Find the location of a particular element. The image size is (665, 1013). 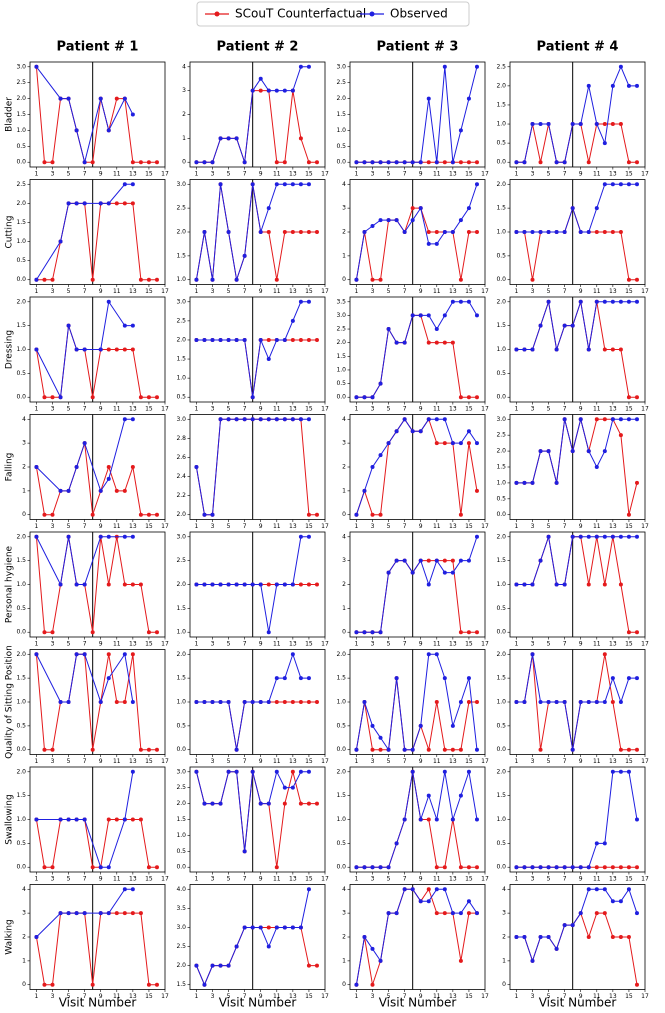

y-tick-label: 0.5 is located at coordinates (181, 397).